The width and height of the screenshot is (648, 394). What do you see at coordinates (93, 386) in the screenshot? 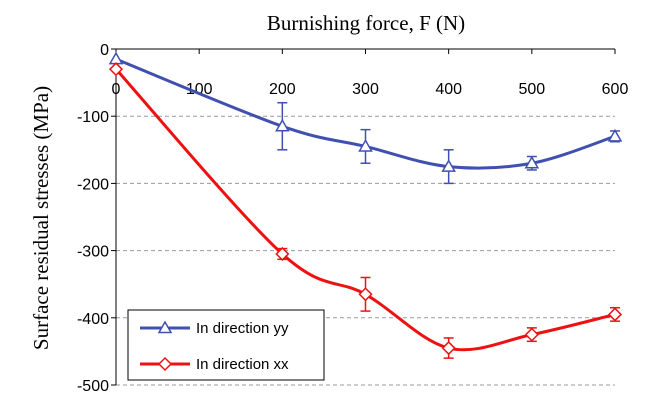
I see `y-tick-label: -500` at bounding box center [93, 386].